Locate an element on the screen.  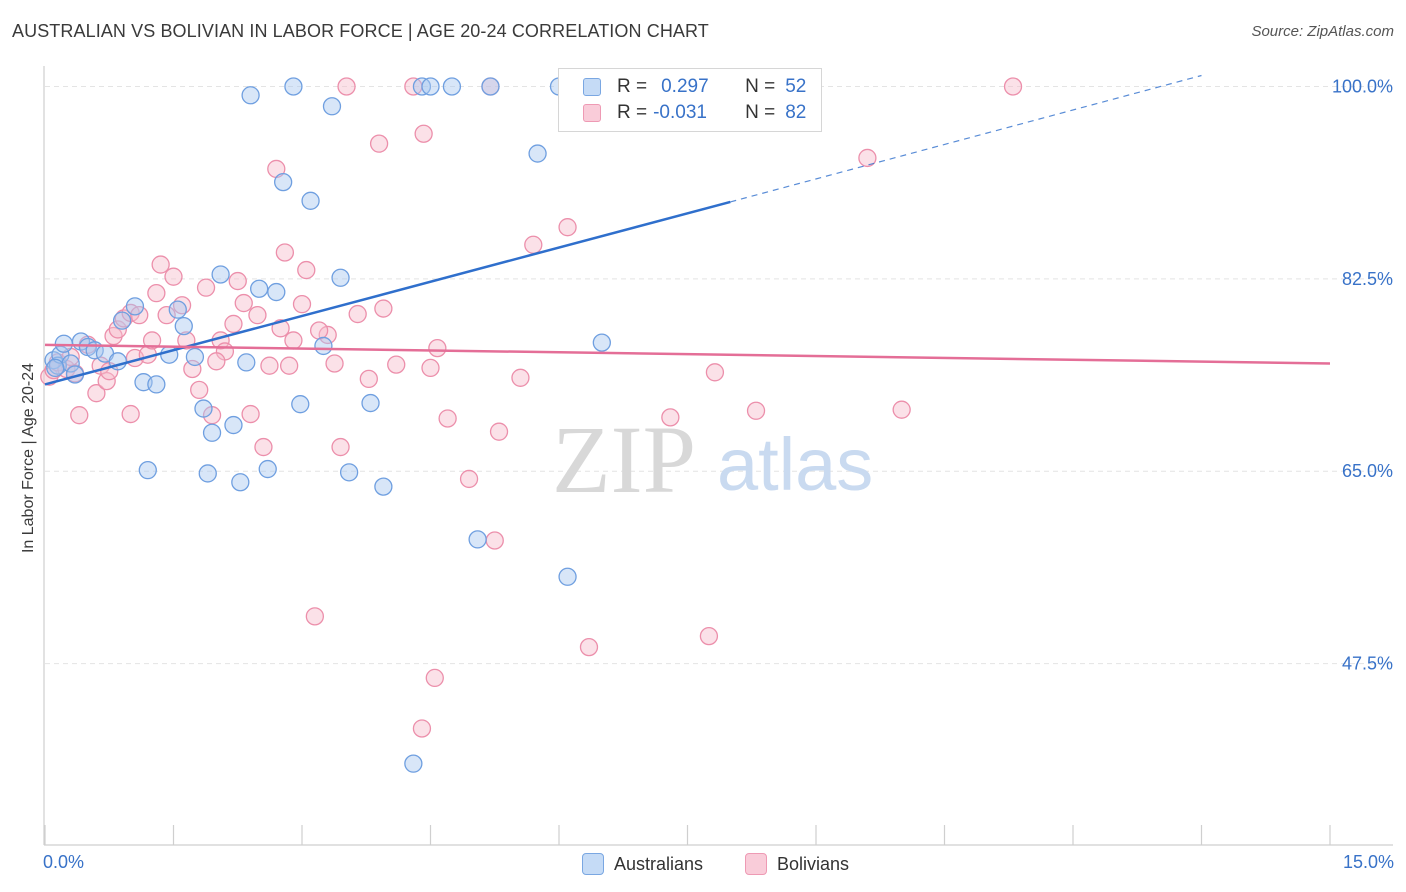
y-tick-label: 100.0% is located at coordinates (1362, 86).